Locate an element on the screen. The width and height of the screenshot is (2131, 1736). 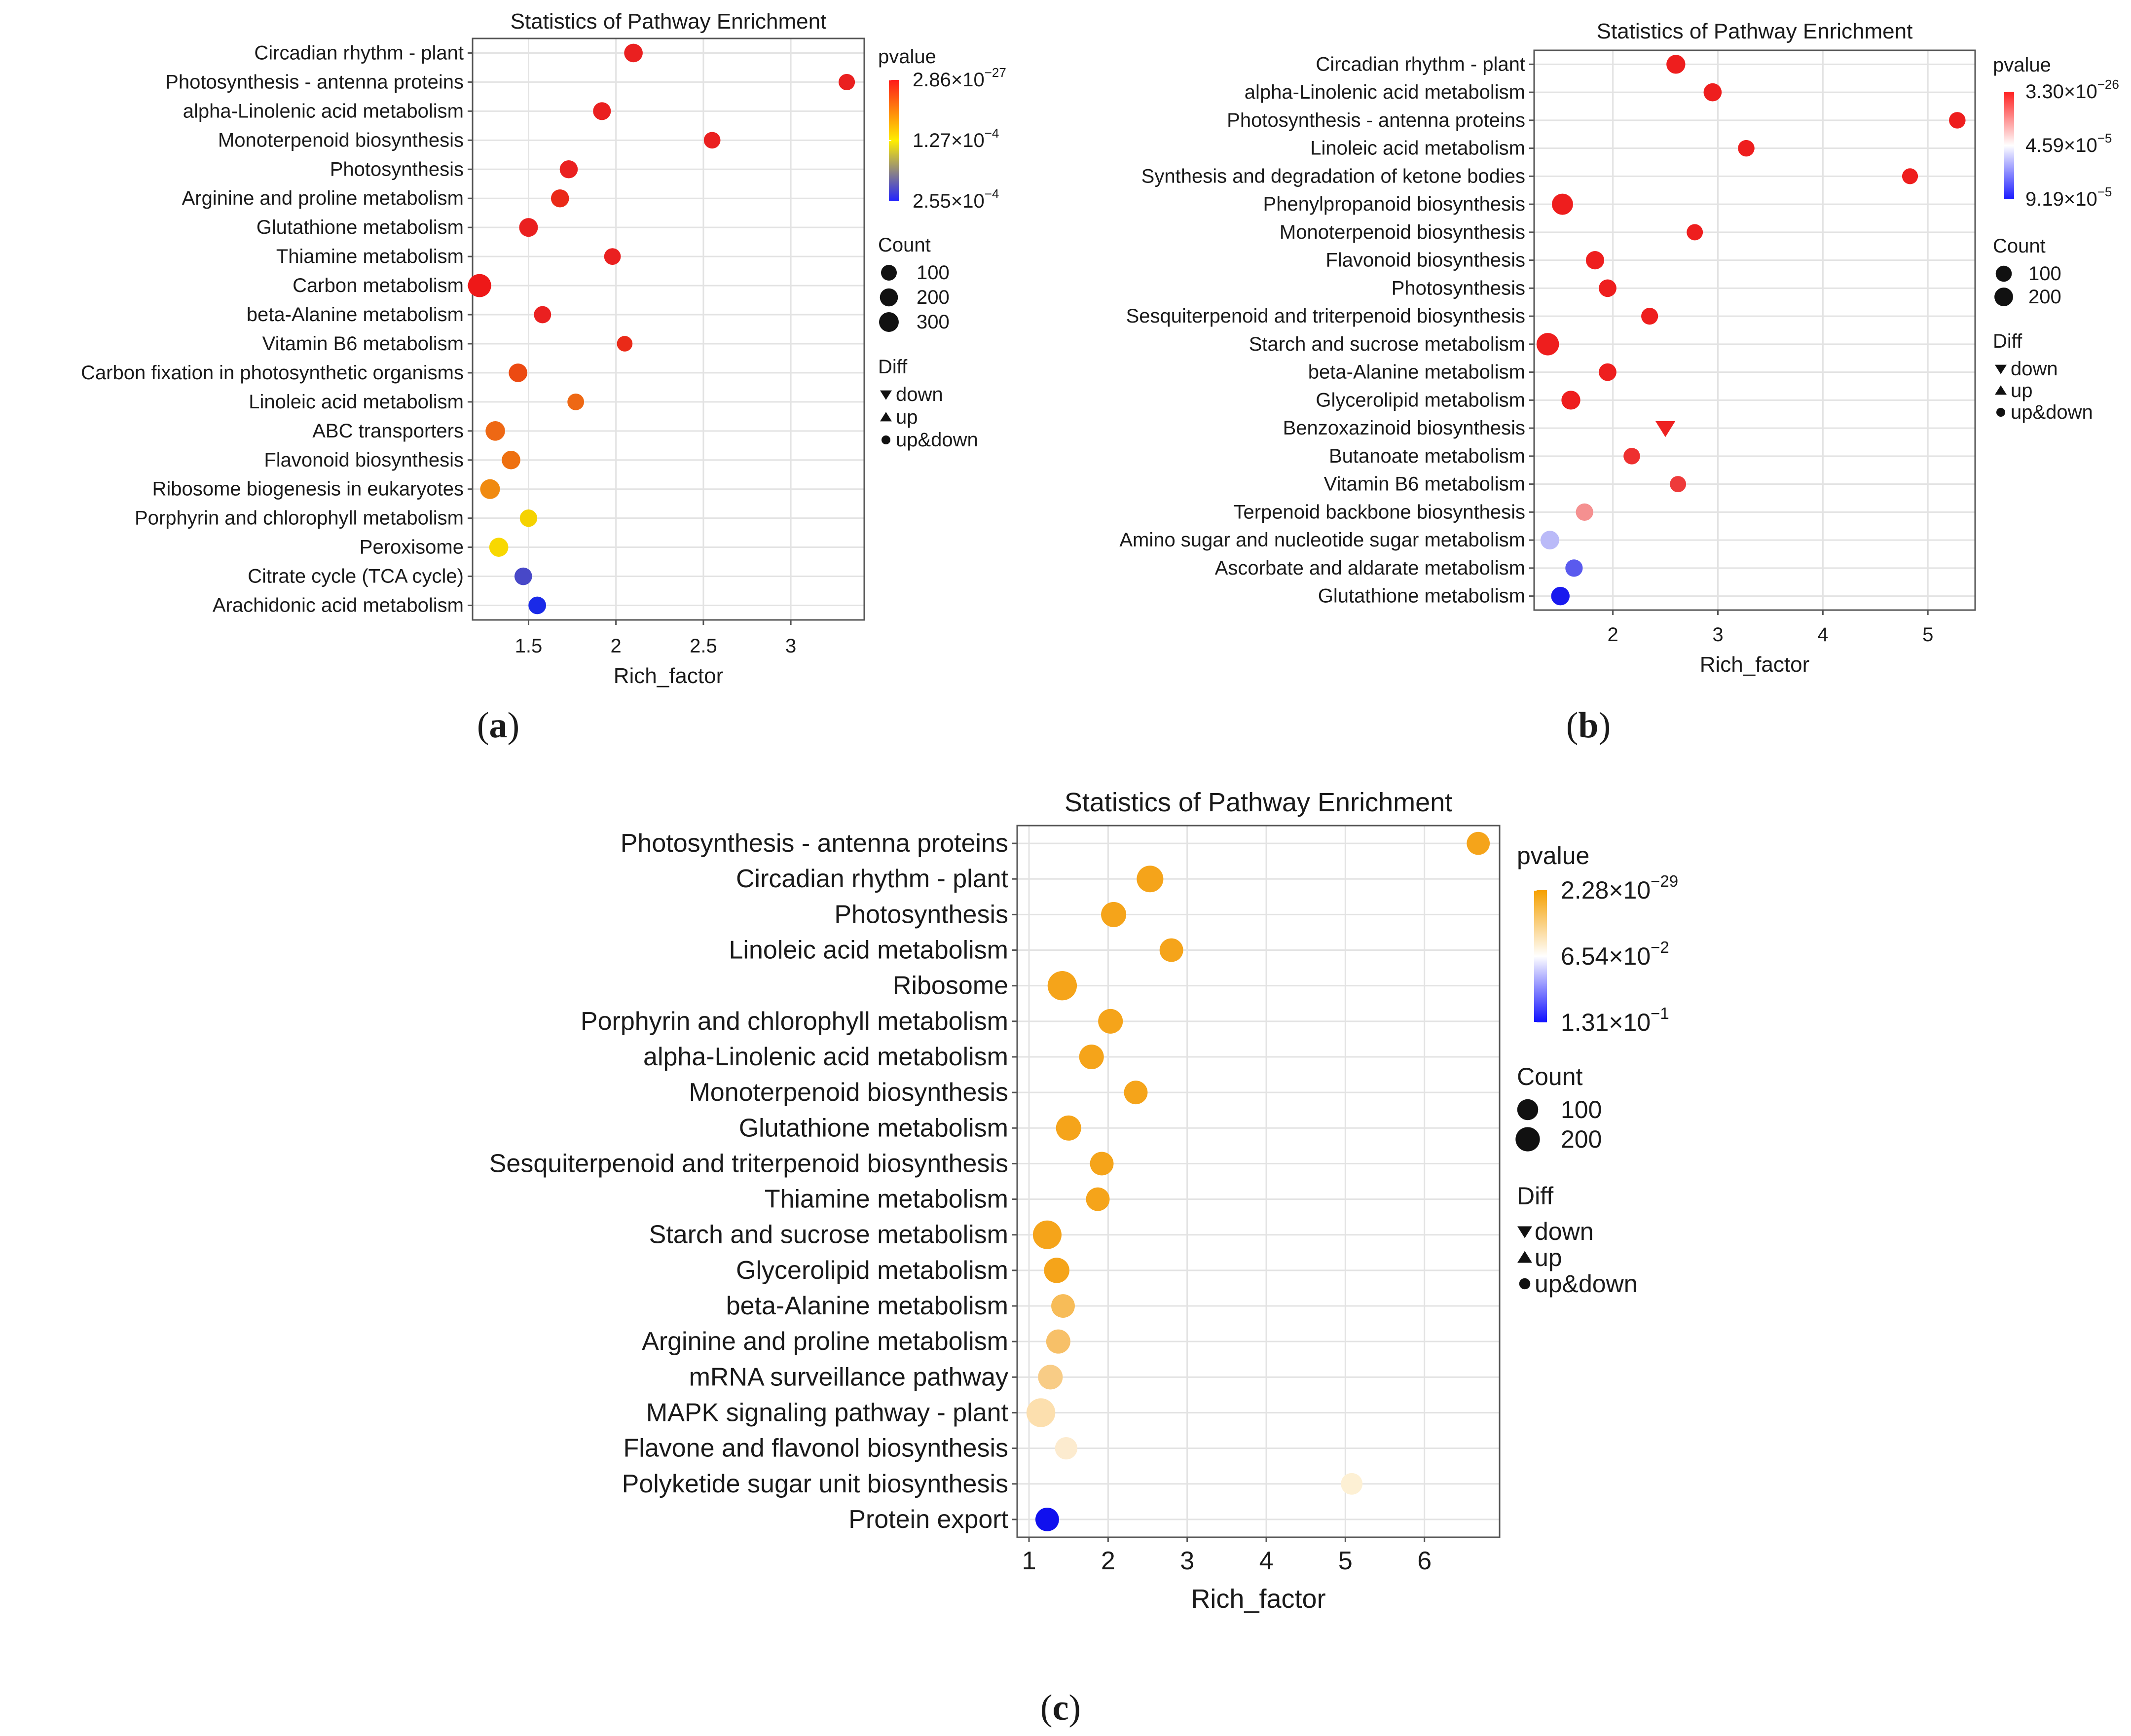
caption-paren: ( is located at coordinates (1572, 725).